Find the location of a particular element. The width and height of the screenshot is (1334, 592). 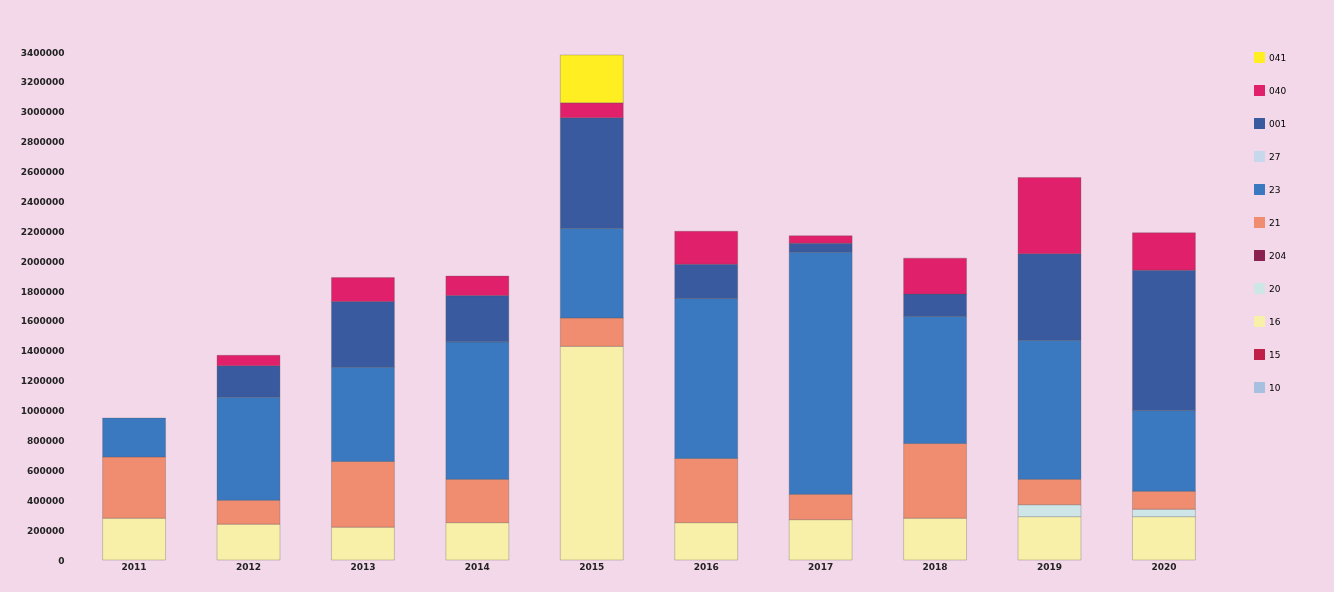

y-tick-label: 200000 is located at coordinates (45, 530).